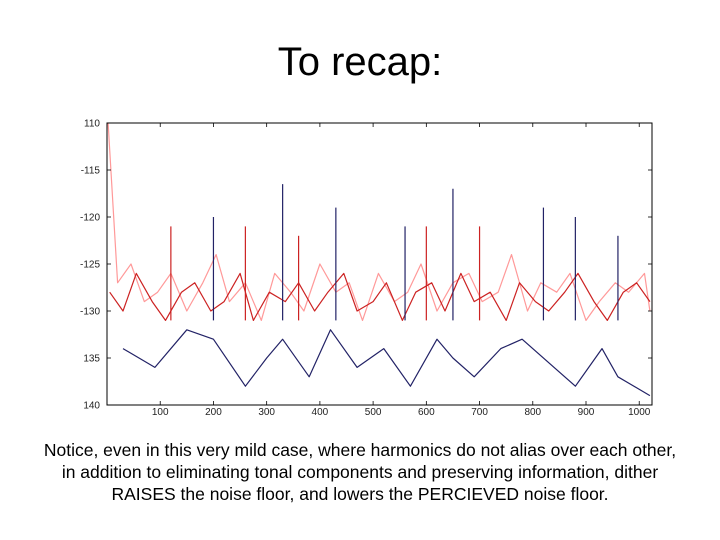  I want to click on slide-title: To recap:, so click(360, 62).